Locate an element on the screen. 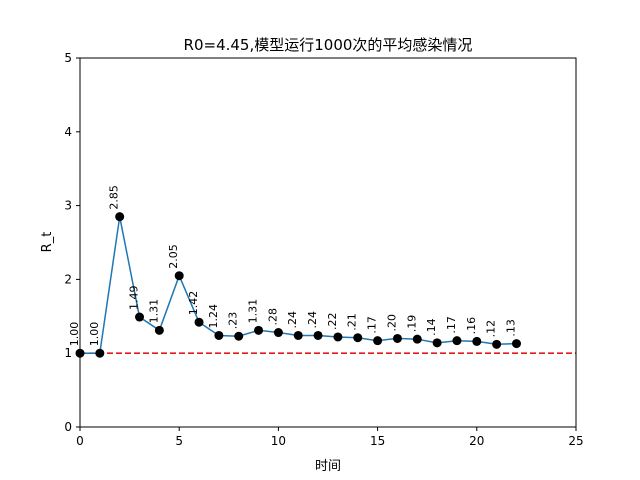 The width and height of the screenshot is (640, 480). y-tick-label: 0 is located at coordinates (68, 427).